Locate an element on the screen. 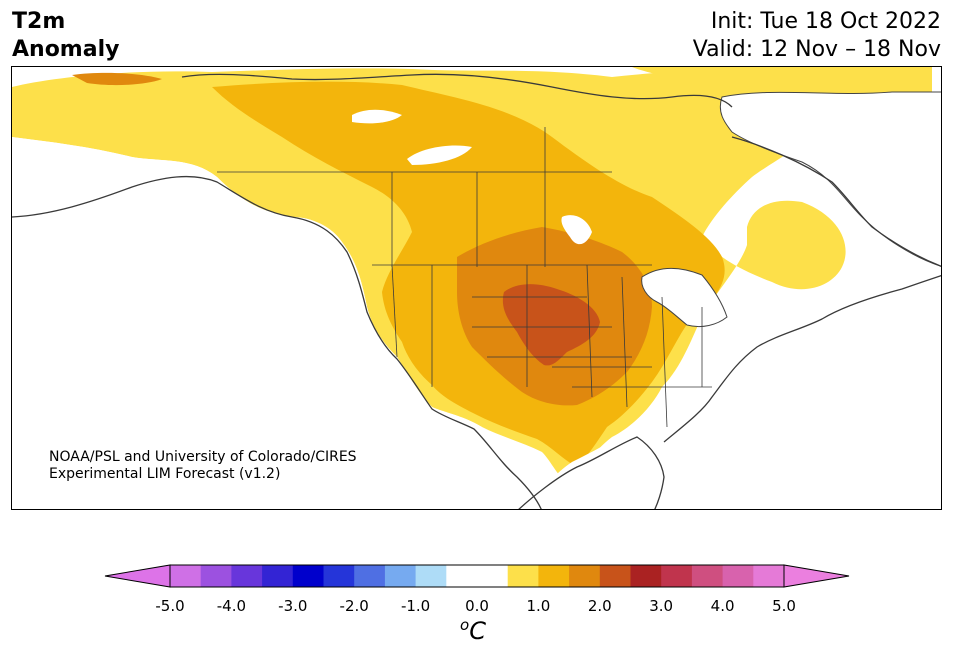  unit-label: oC is located at coordinates (473, 630).